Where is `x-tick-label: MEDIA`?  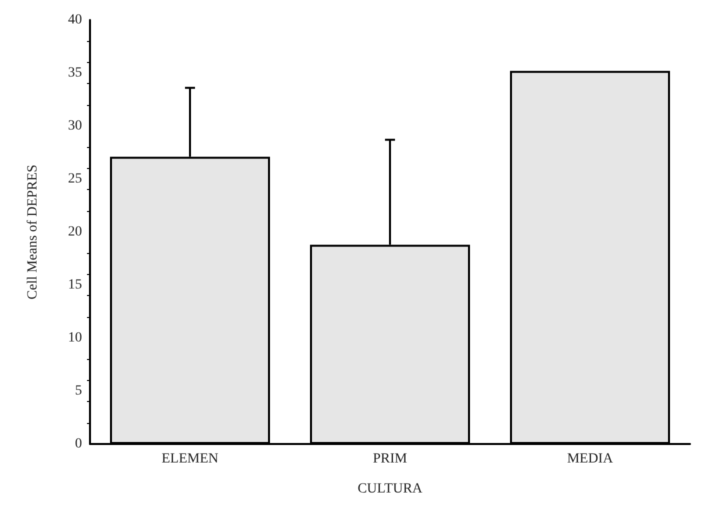 x-tick-label: MEDIA is located at coordinates (590, 459).